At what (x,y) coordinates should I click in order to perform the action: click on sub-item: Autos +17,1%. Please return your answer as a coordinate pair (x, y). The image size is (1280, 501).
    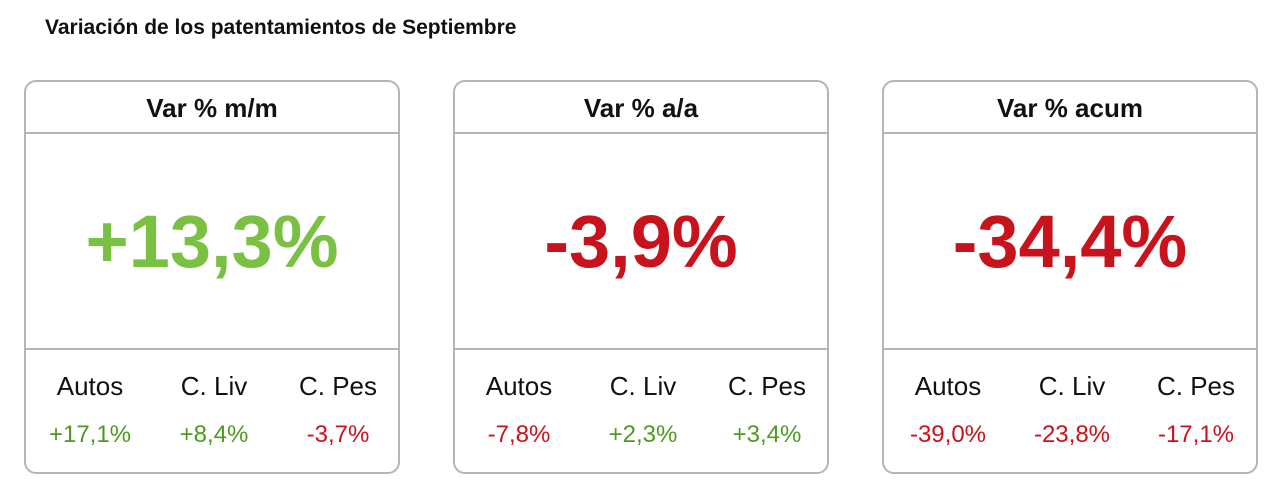
    Looking at the image, I should click on (90, 410).